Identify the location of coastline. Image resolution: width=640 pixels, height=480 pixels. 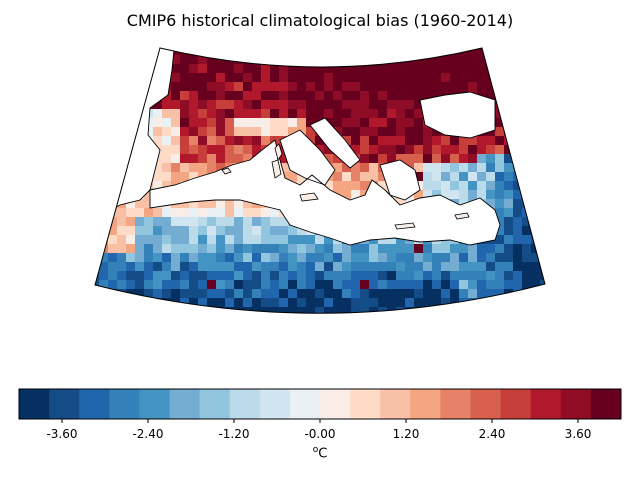
(307, 157).